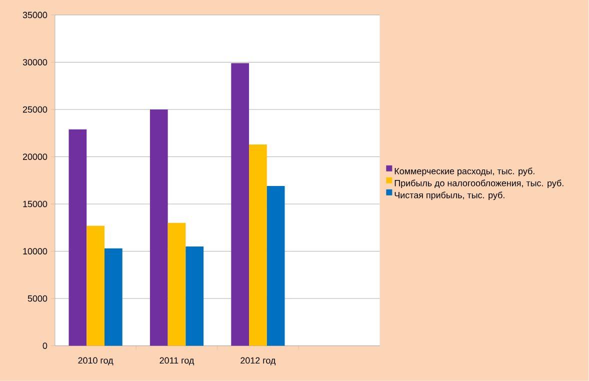 The width and height of the screenshot is (589, 381). Describe the element at coordinates (258, 361) in the screenshot. I see `x-tick-label: 2012 год` at that location.